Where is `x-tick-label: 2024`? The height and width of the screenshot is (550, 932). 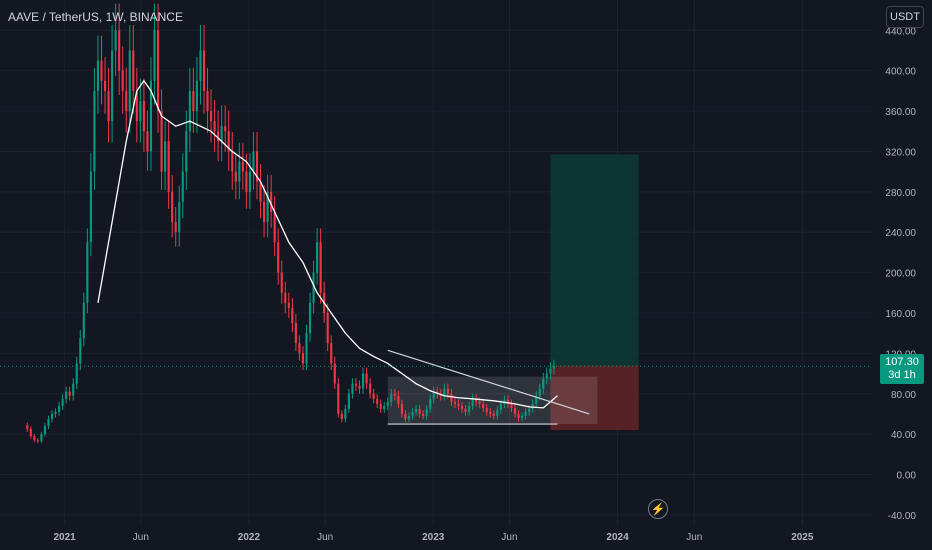 x-tick-label: 2024 is located at coordinates (617, 537).